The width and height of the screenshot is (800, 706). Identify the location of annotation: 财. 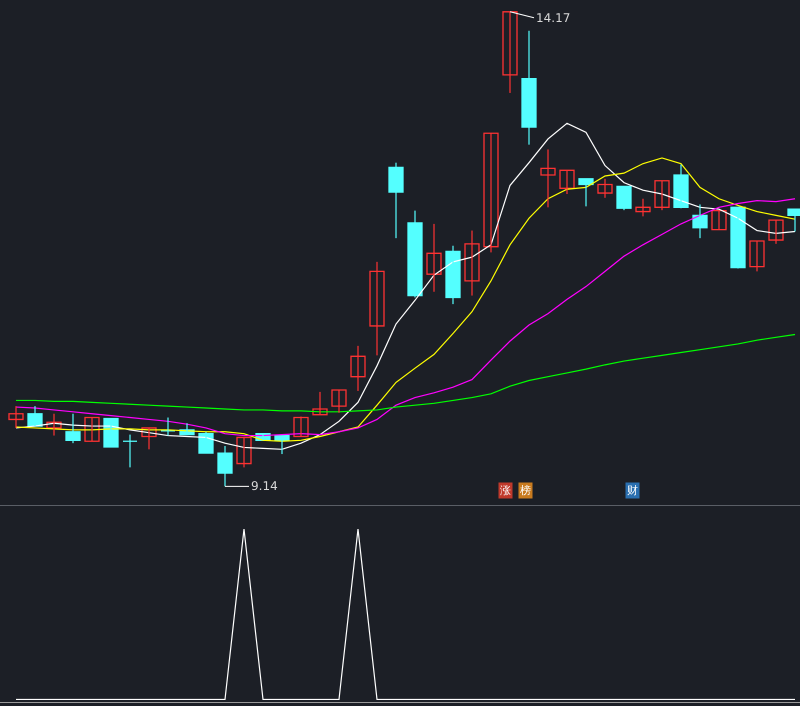
(632, 490).